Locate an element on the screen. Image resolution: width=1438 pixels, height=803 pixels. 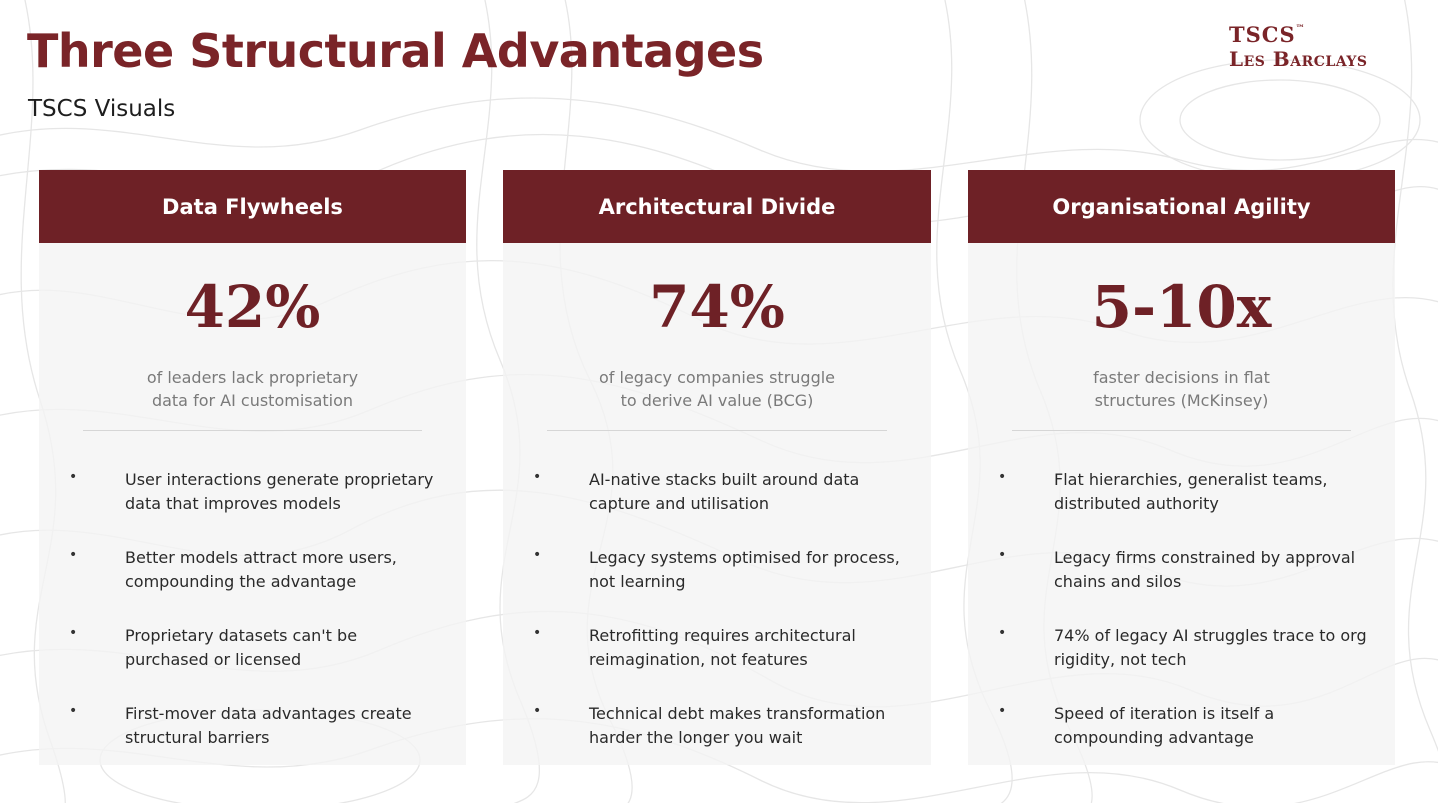
bullet-line: Proprietary datasets can't be is located at coordinates (241, 635).